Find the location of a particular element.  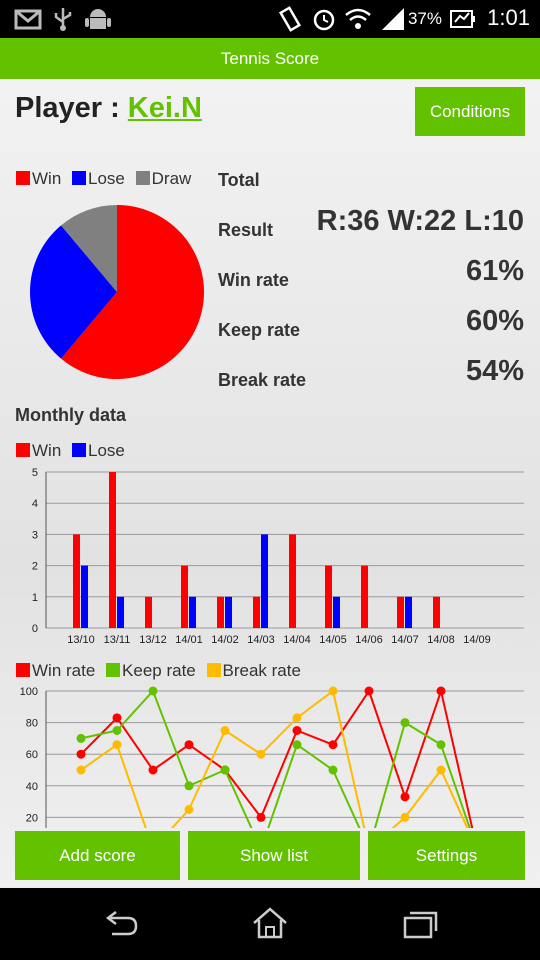

y-tick-label: 4 is located at coordinates (35, 504).